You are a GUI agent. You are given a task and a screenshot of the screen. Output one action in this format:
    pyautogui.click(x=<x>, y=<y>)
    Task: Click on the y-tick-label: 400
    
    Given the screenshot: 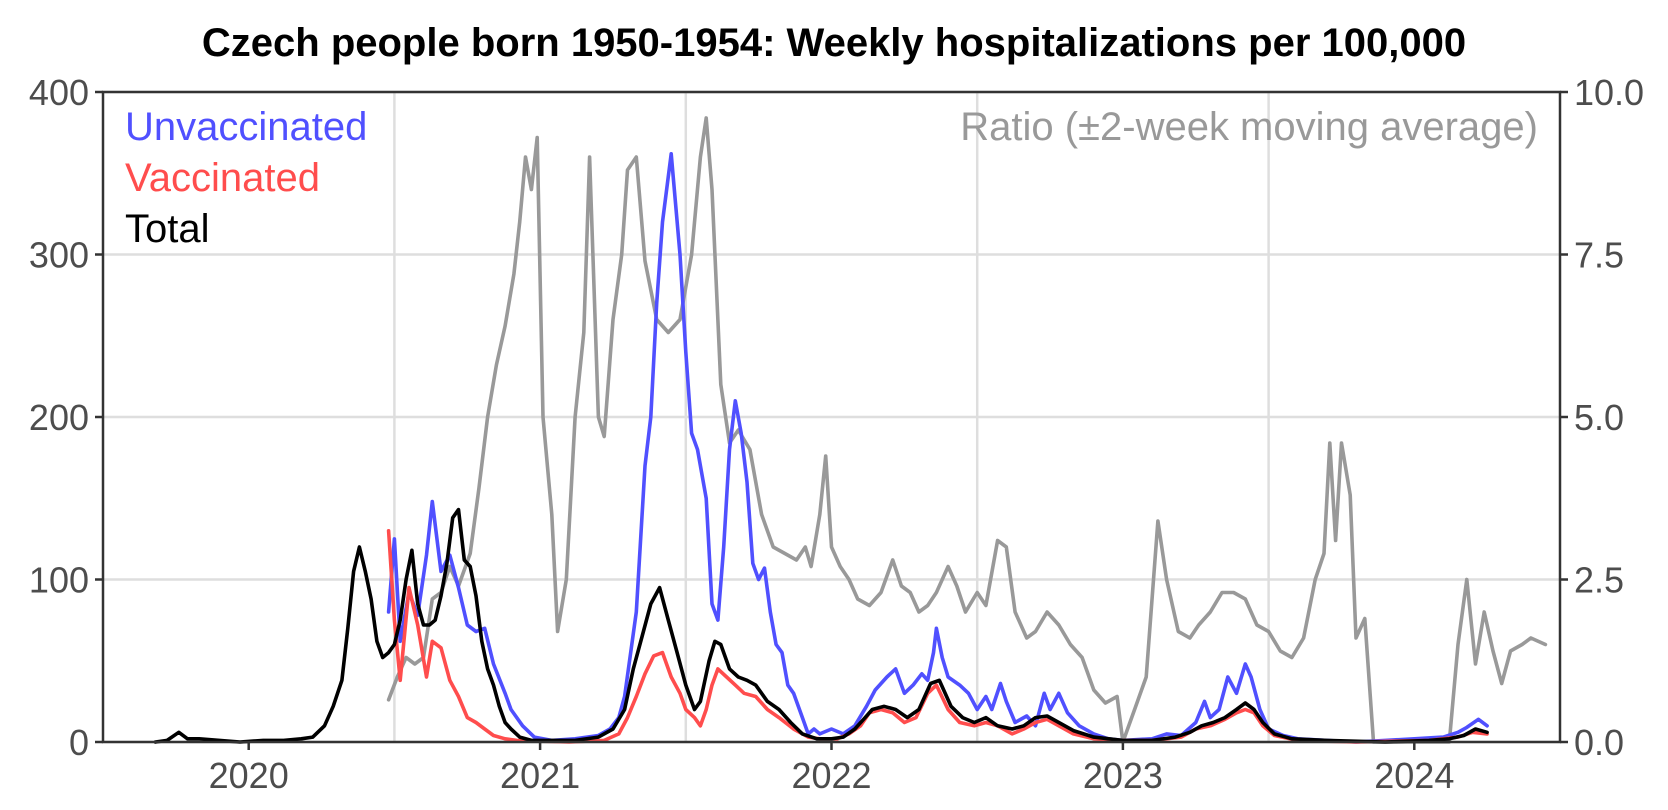 What is the action you would take?
    pyautogui.click(x=59, y=92)
    